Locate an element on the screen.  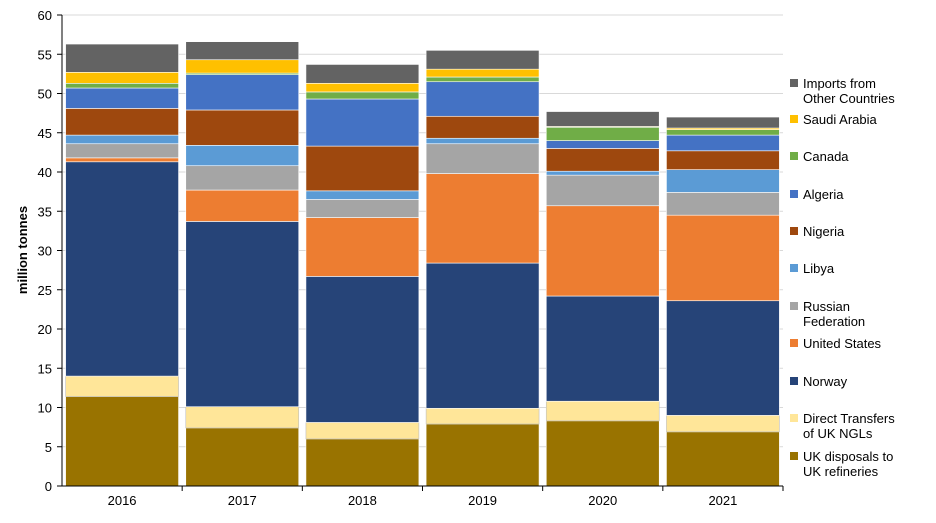
legend-label: Norway is located at coordinates (825, 381).